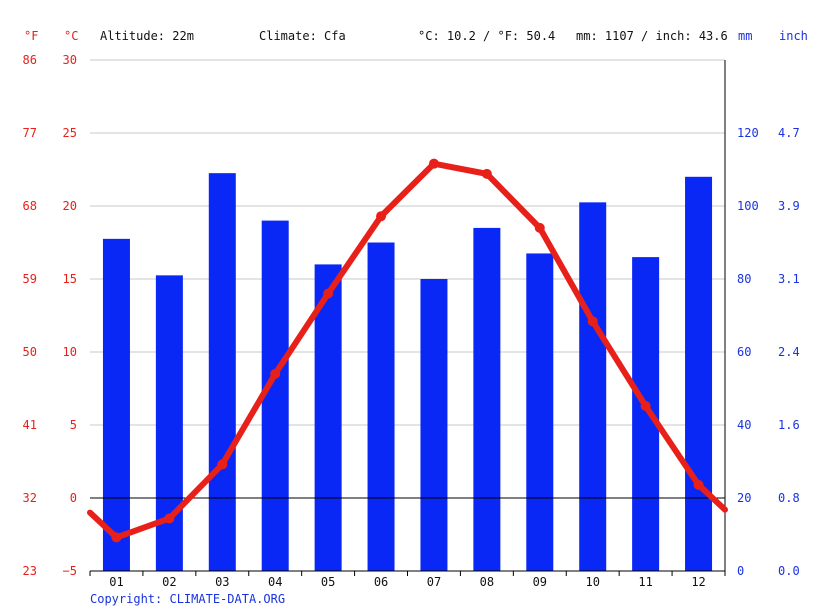 The height and width of the screenshot is (611, 815). I want to click on celsius-tick-label: −5, so click(70, 571).